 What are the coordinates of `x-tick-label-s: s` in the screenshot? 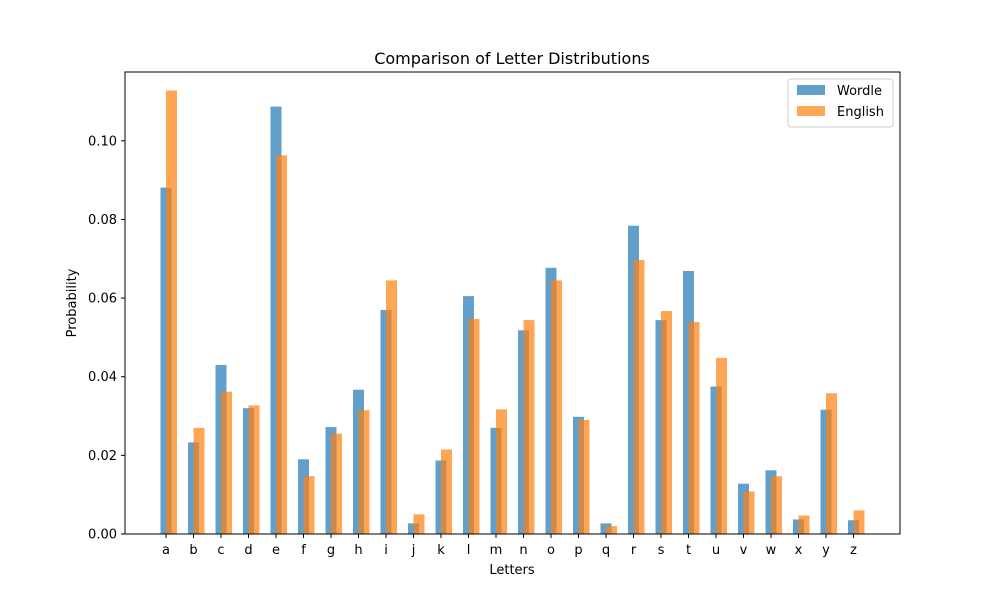 It's located at (661, 550).